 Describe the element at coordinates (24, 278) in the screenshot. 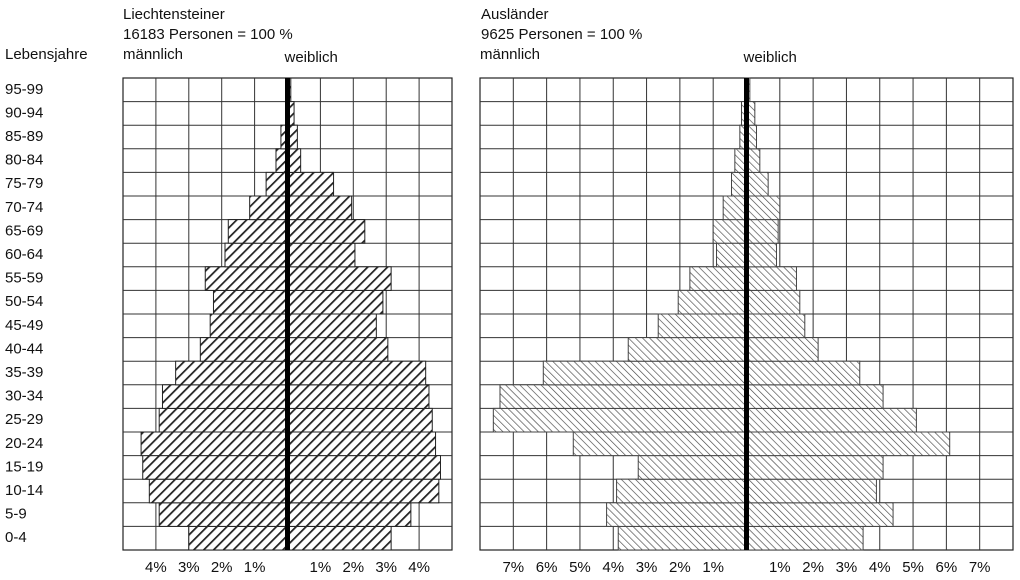

I see `y-tick-label: 55-59` at that location.